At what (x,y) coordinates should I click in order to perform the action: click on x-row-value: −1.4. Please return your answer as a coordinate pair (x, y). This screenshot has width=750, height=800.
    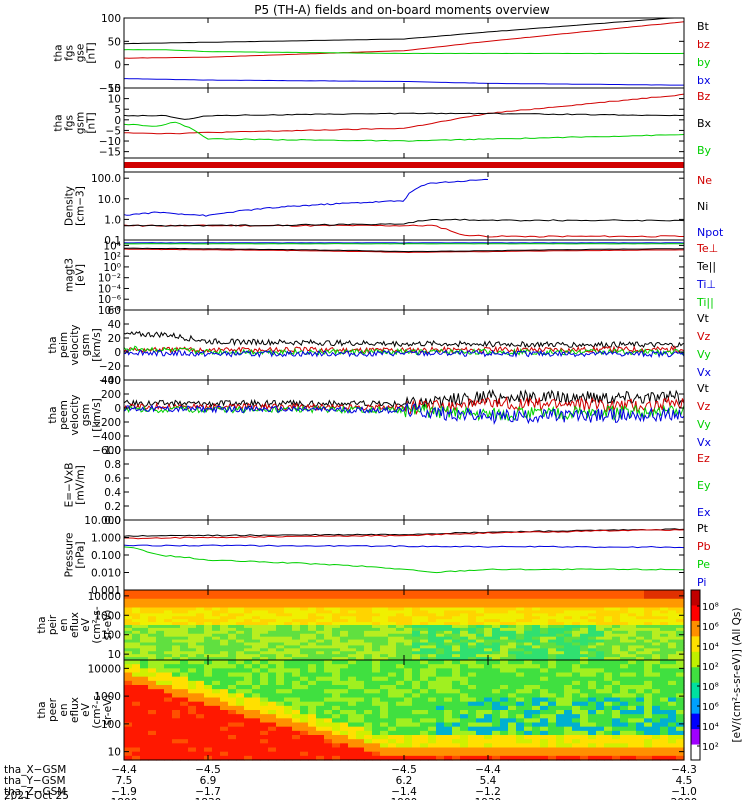
    Looking at the image, I should click on (404, 792).